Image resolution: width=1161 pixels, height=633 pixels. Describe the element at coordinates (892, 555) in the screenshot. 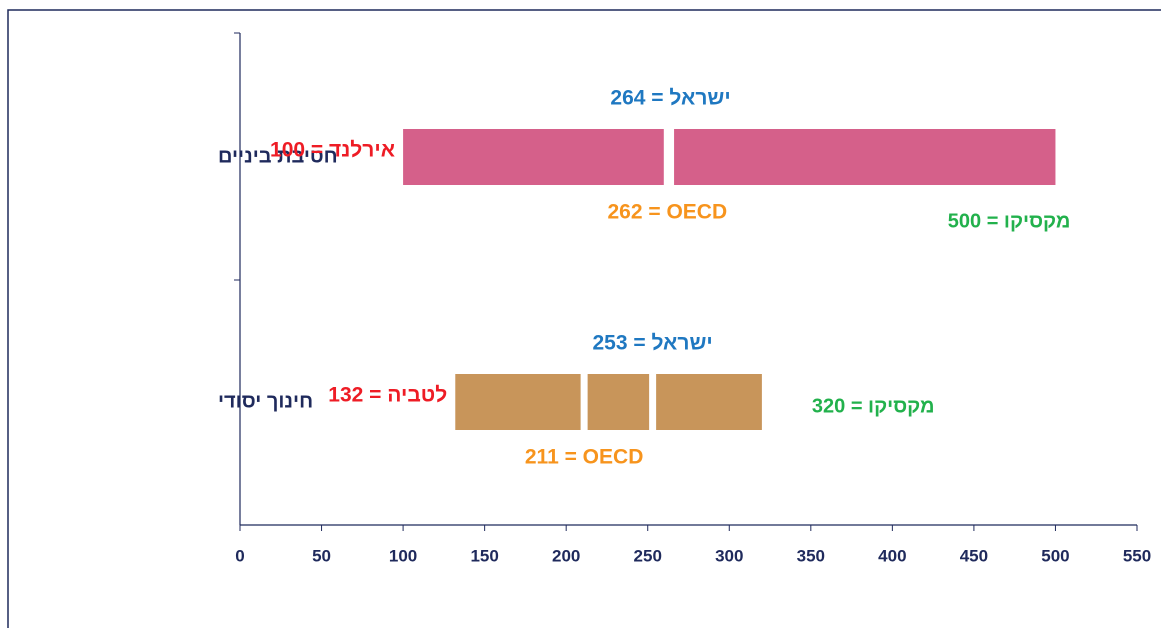

I see `x-tick-label: 400` at that location.